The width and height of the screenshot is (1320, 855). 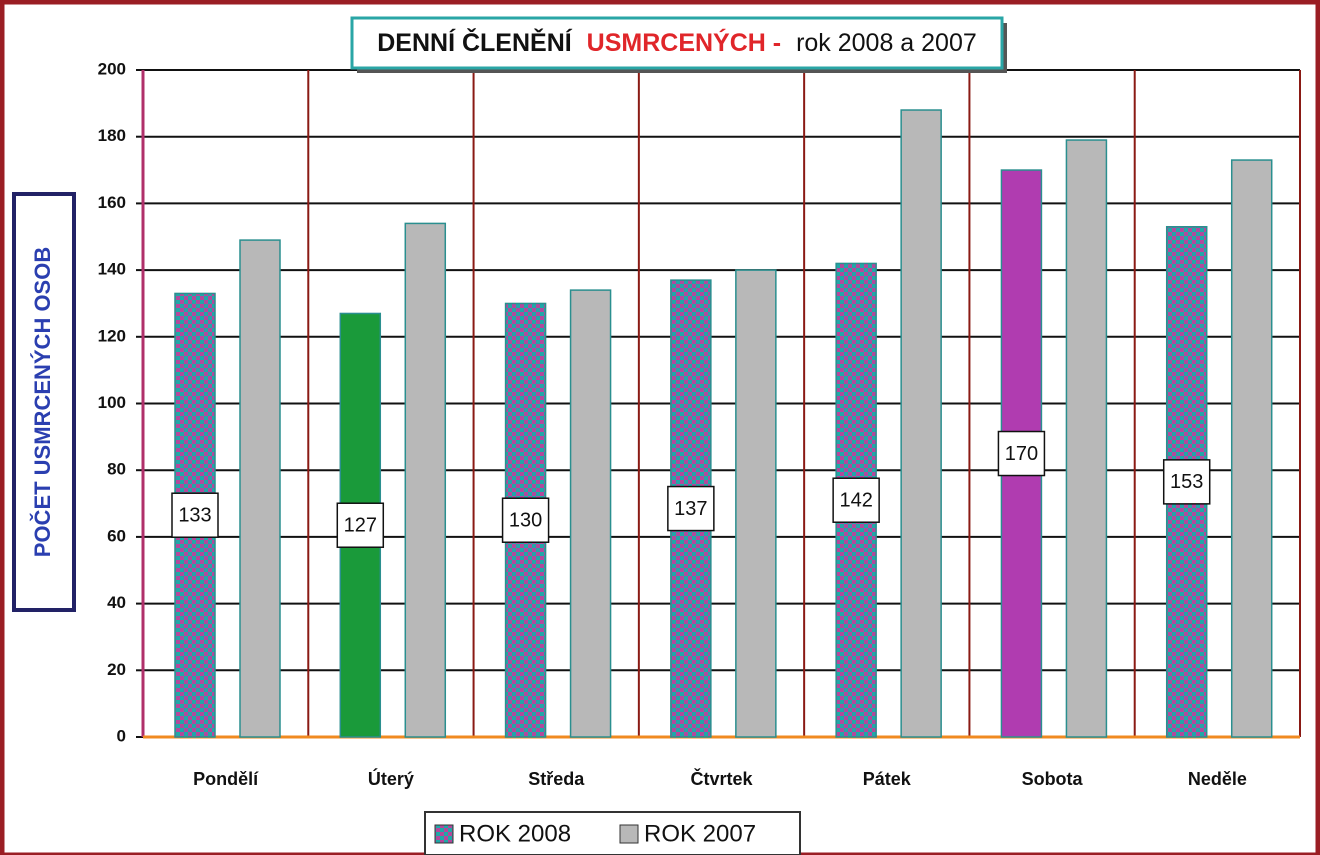 What do you see at coordinates (886, 43) in the screenshot?
I see `title-part: rok 2008 a 2007` at bounding box center [886, 43].